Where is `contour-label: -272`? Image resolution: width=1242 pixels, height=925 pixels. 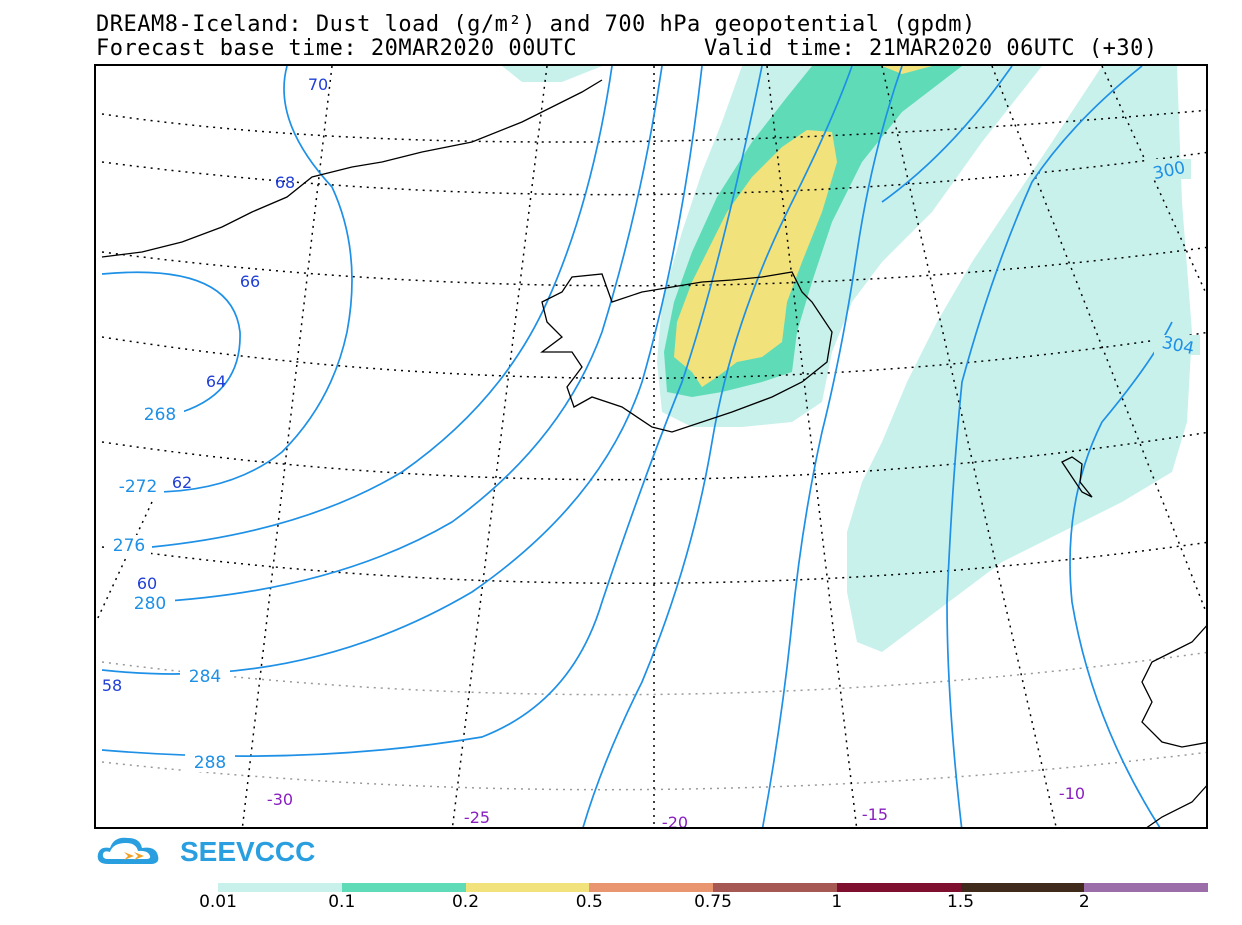 contour-label: -272 is located at coordinates (138, 487).